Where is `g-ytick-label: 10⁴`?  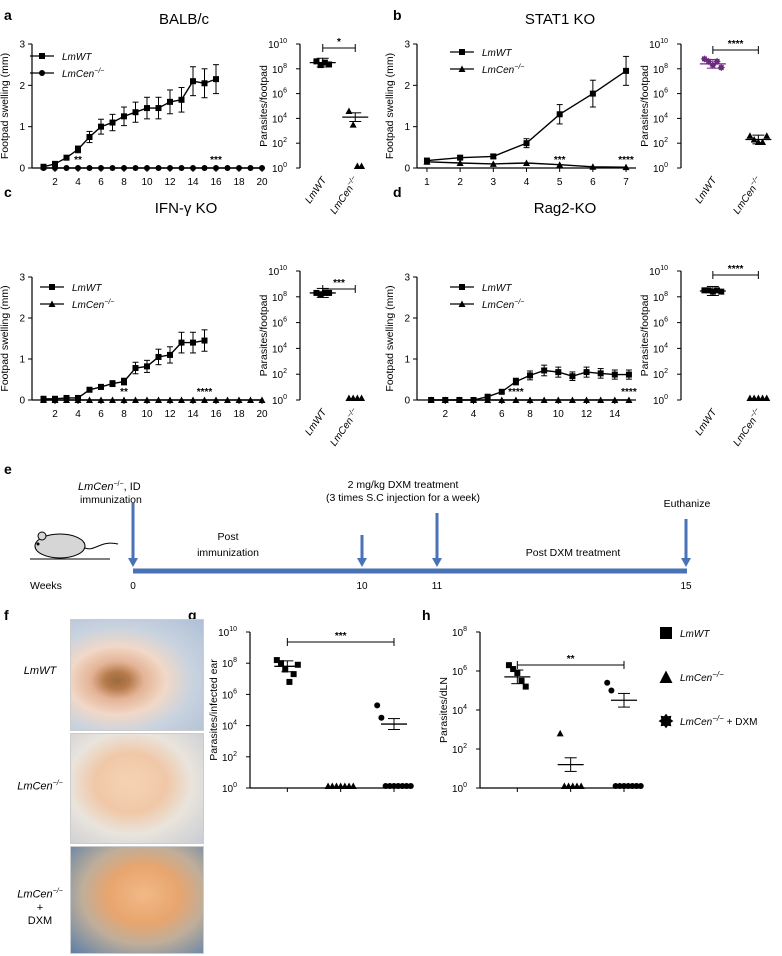 g-ytick-label: 10⁴ is located at coordinates (229, 726).